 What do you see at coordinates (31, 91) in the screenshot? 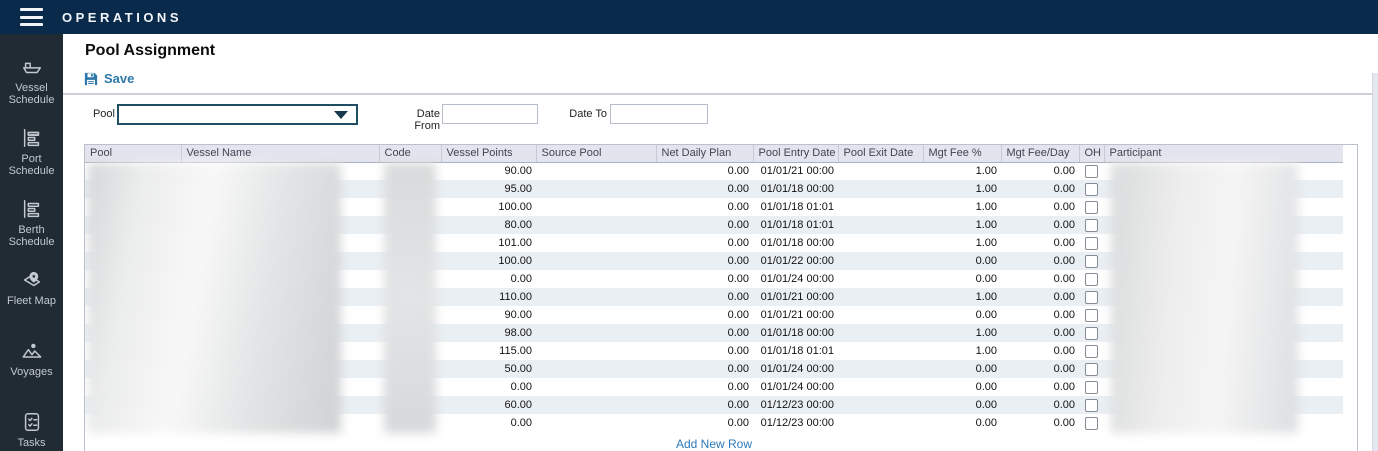
I see `sidebar-item-vessel-schedule: Vessel Schedule` at bounding box center [31, 91].